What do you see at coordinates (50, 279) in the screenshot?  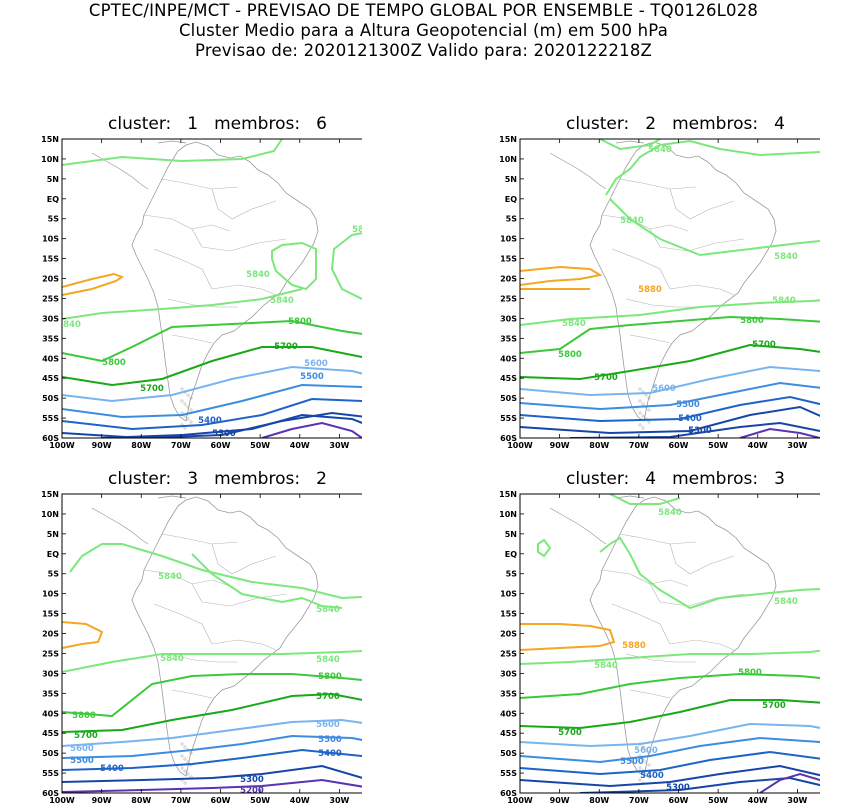 I see `latitude-label: 20S` at bounding box center [50, 279].